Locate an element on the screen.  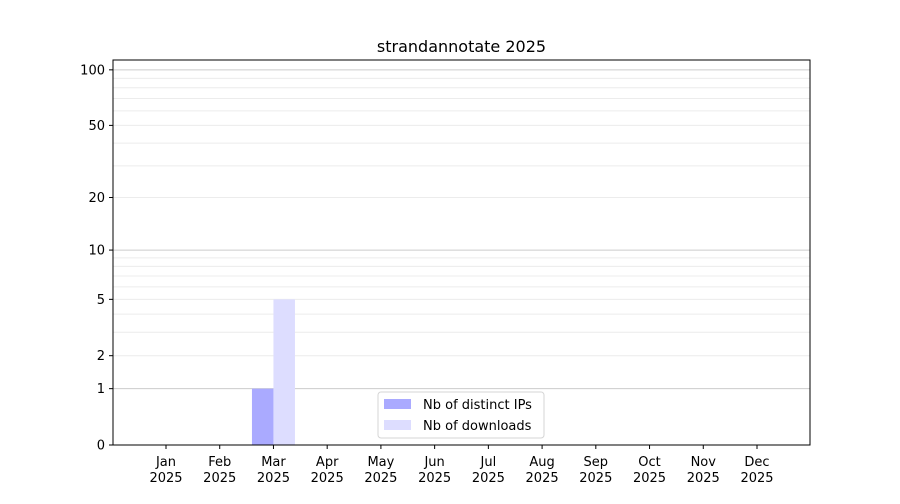
y-tick-label: 20 is located at coordinates (96, 198).